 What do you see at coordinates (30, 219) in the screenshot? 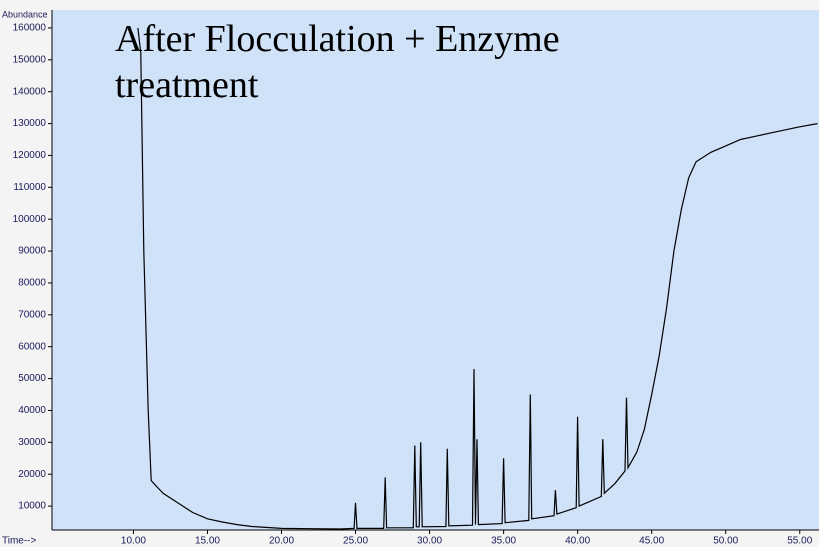
I see `y-tick-label: 100000` at bounding box center [30, 219].